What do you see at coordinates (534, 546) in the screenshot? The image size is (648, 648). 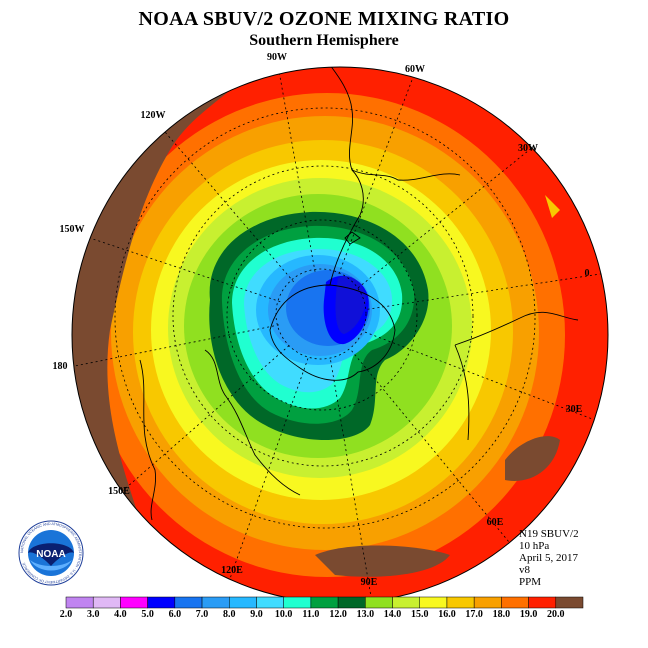 I see `pressure-level: 10 hPa` at bounding box center [534, 546].